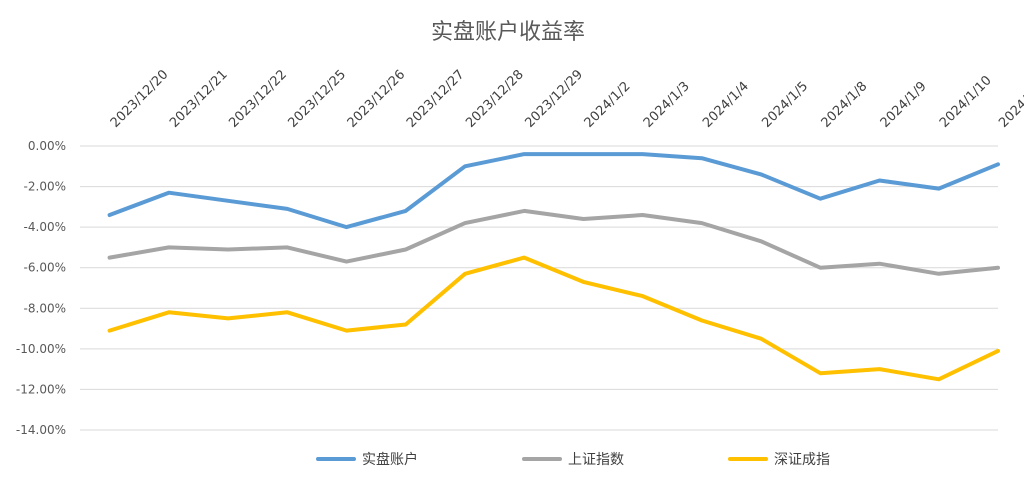 Image resolution: width=1024 pixels, height=491 pixels. Describe the element at coordinates (199, 99) in the screenshot. I see `x-tick-label: 2023/12/21` at that location.